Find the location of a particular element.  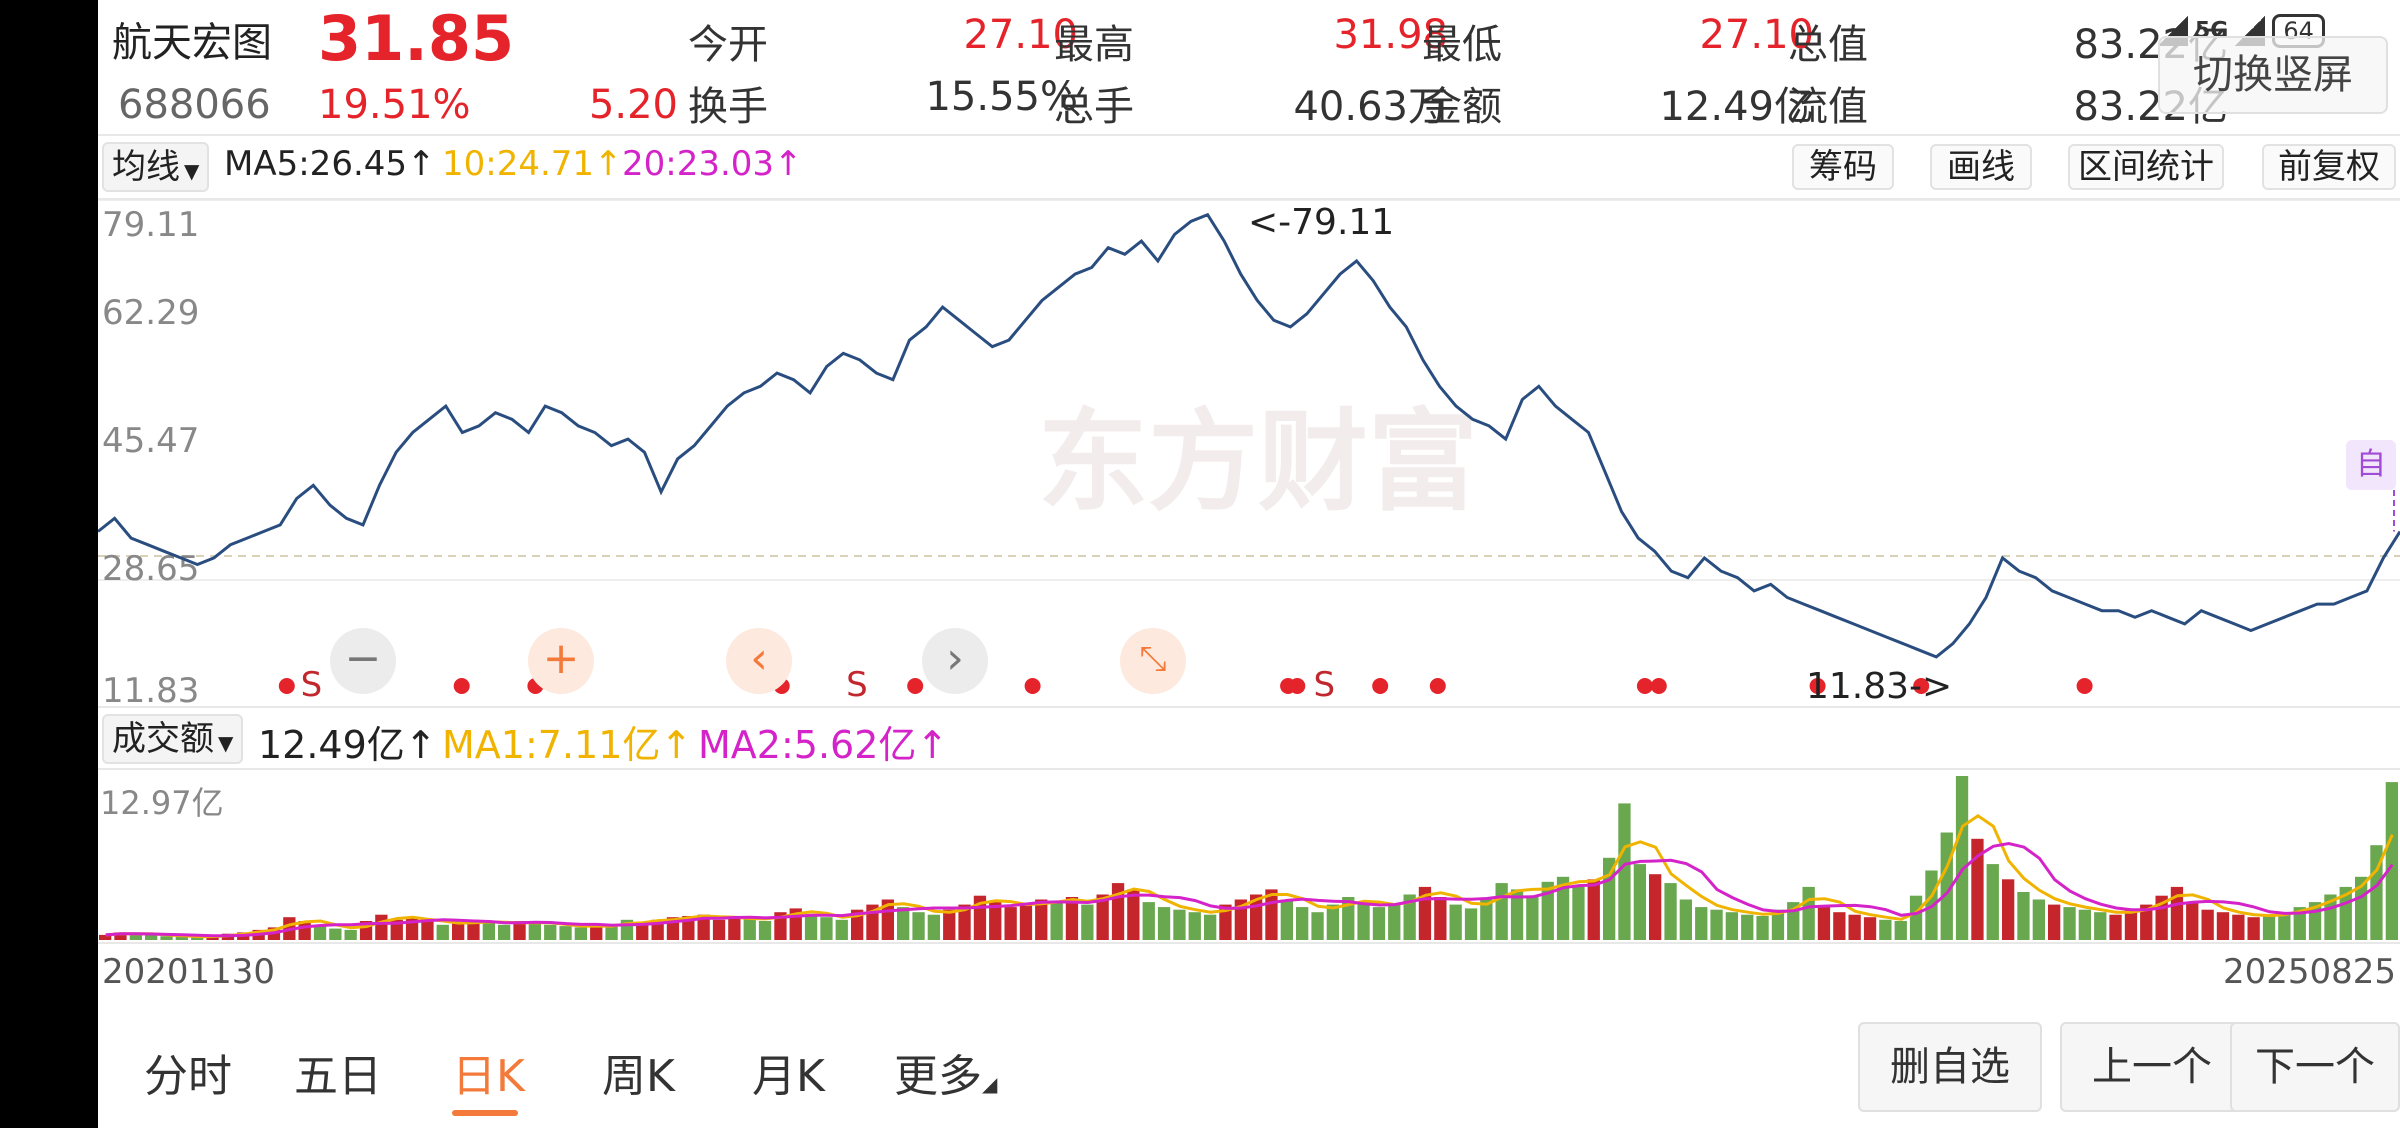

tab-daily-k: 日K is located at coordinates (488, 1076).